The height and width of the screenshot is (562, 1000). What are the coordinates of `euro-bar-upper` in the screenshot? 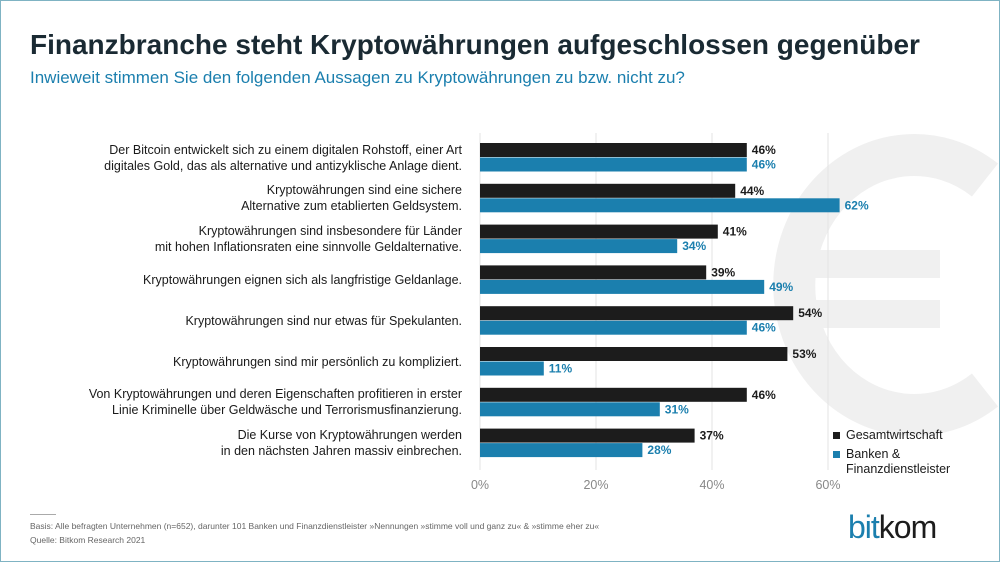 It's located at (865, 264).